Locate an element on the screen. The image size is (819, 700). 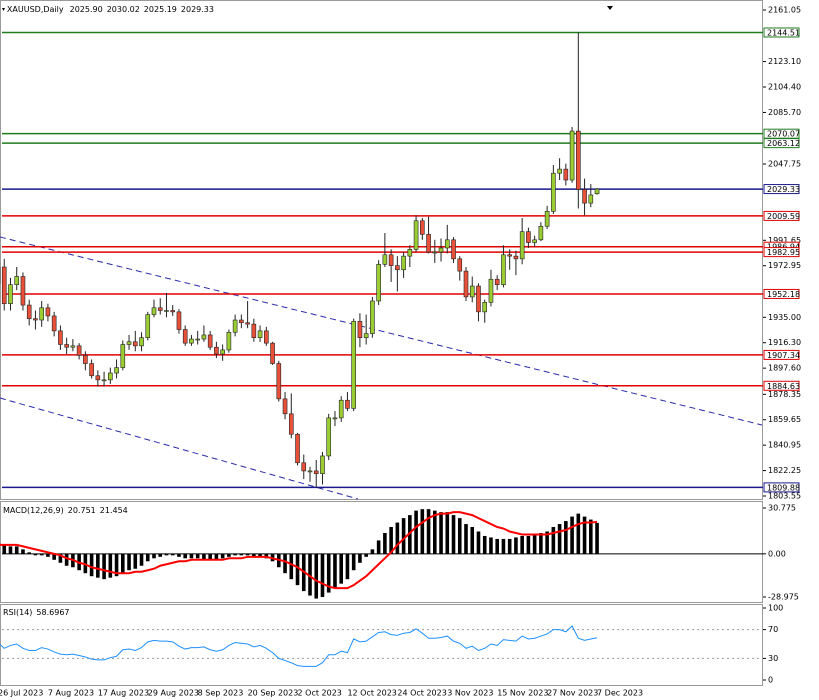
dropdown-icon is located at coordinates (610, 8).